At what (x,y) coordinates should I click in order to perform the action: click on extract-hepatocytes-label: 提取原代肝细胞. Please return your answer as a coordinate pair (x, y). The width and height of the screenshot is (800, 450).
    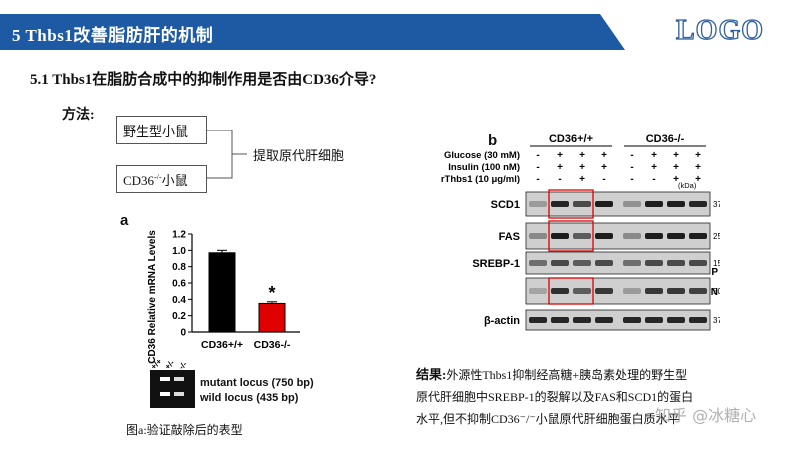
    Looking at the image, I should click on (299, 155).